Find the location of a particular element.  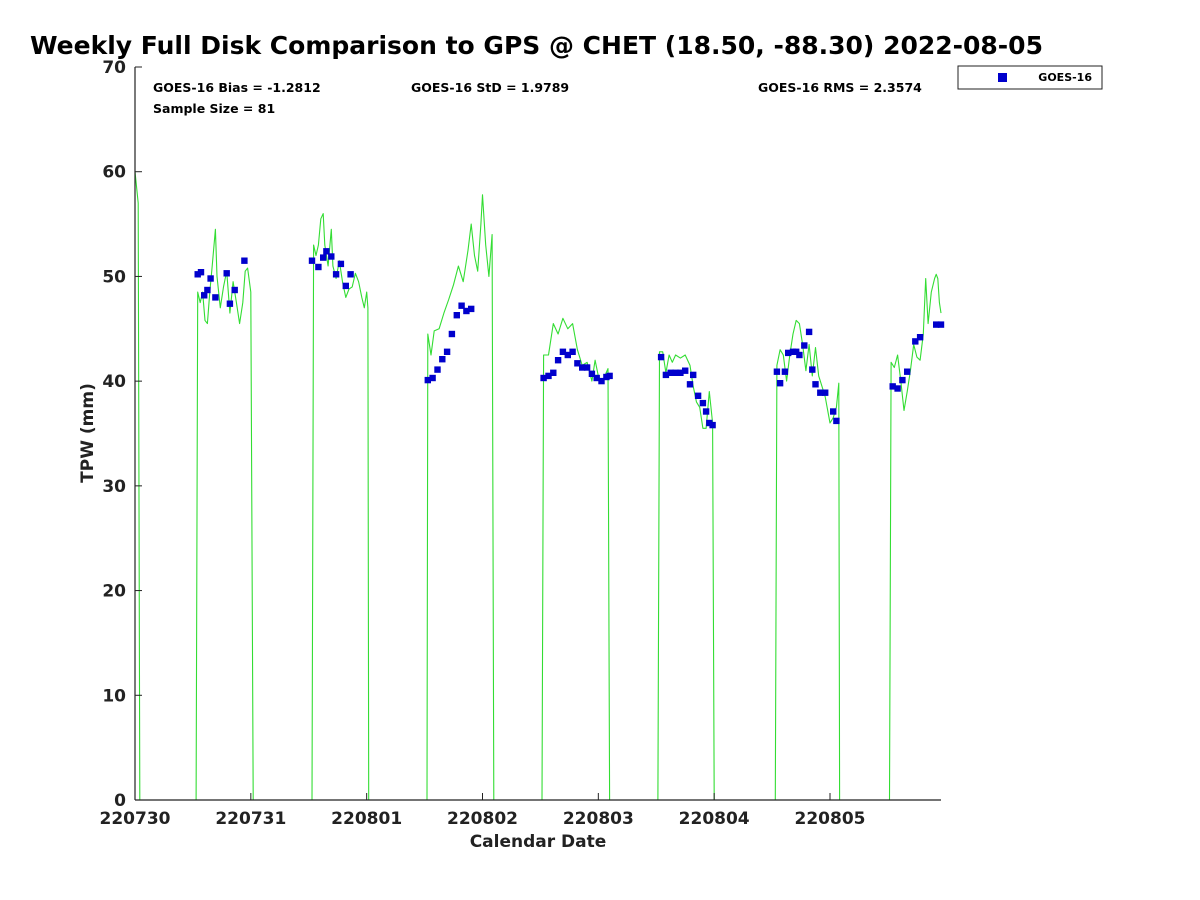

legend-goes-label: GOES-16 is located at coordinates (1065, 77).